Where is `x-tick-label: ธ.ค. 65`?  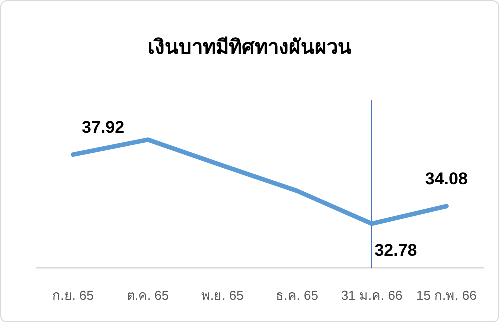
x-tick-label: ธ.ค. 65 is located at coordinates (297, 295).